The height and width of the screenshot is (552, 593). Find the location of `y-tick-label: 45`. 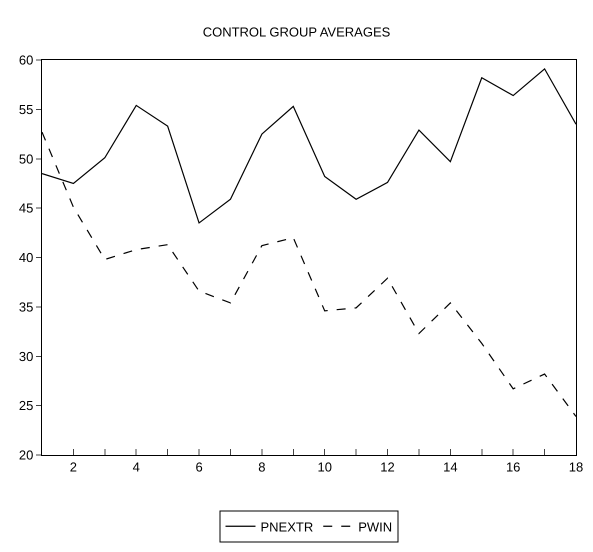

y-tick-label: 45 is located at coordinates (26, 208).